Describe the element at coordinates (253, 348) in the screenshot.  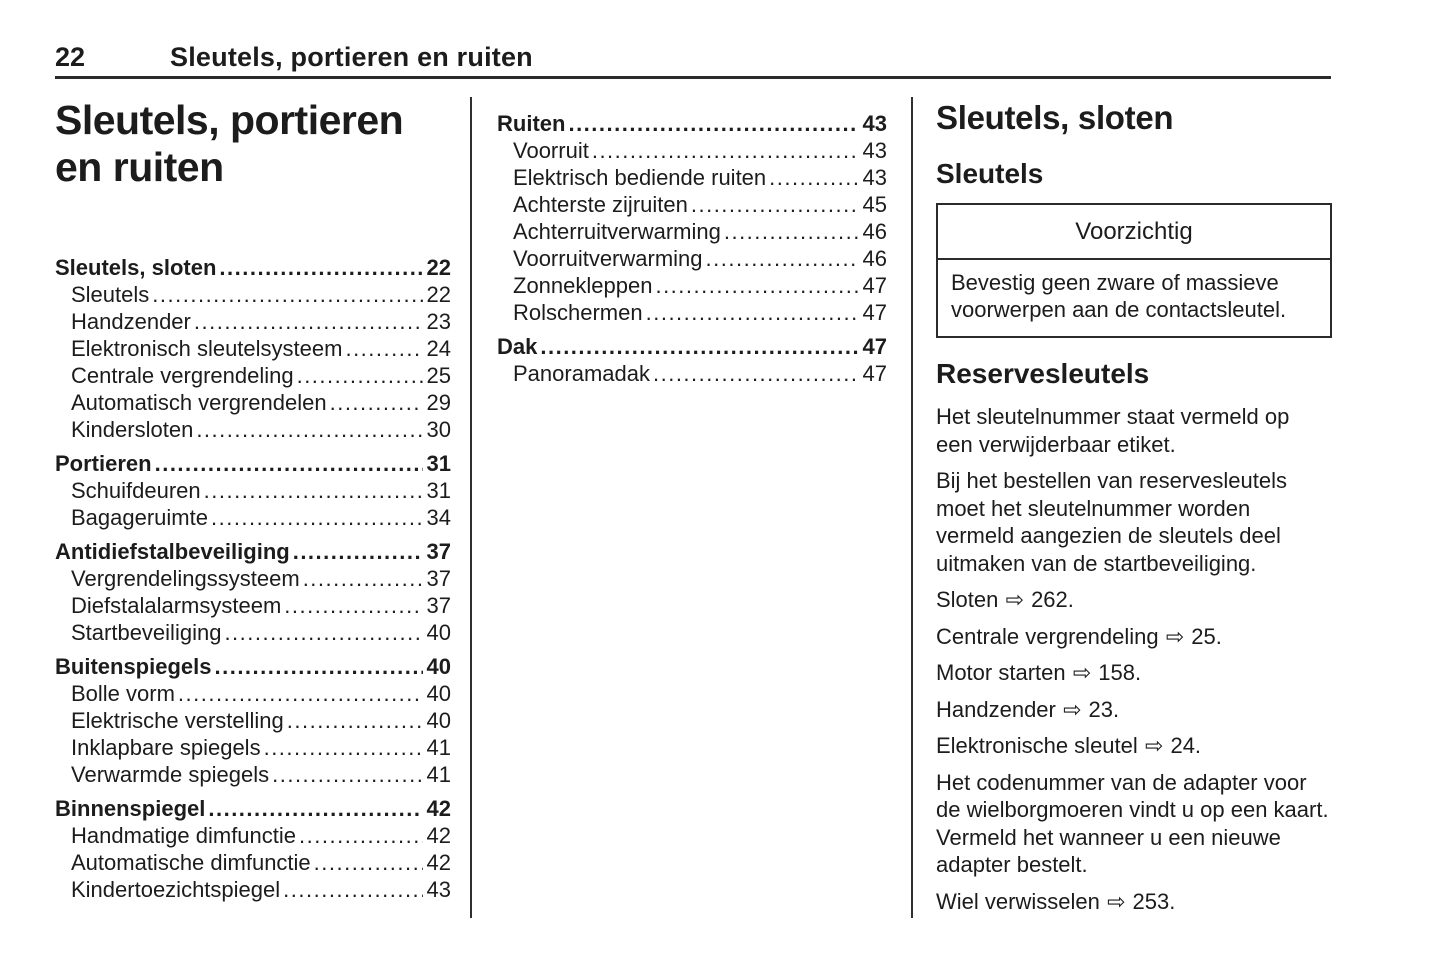
I see `toc-entry: Elektronisch sleutelsysteem 24` at that location.